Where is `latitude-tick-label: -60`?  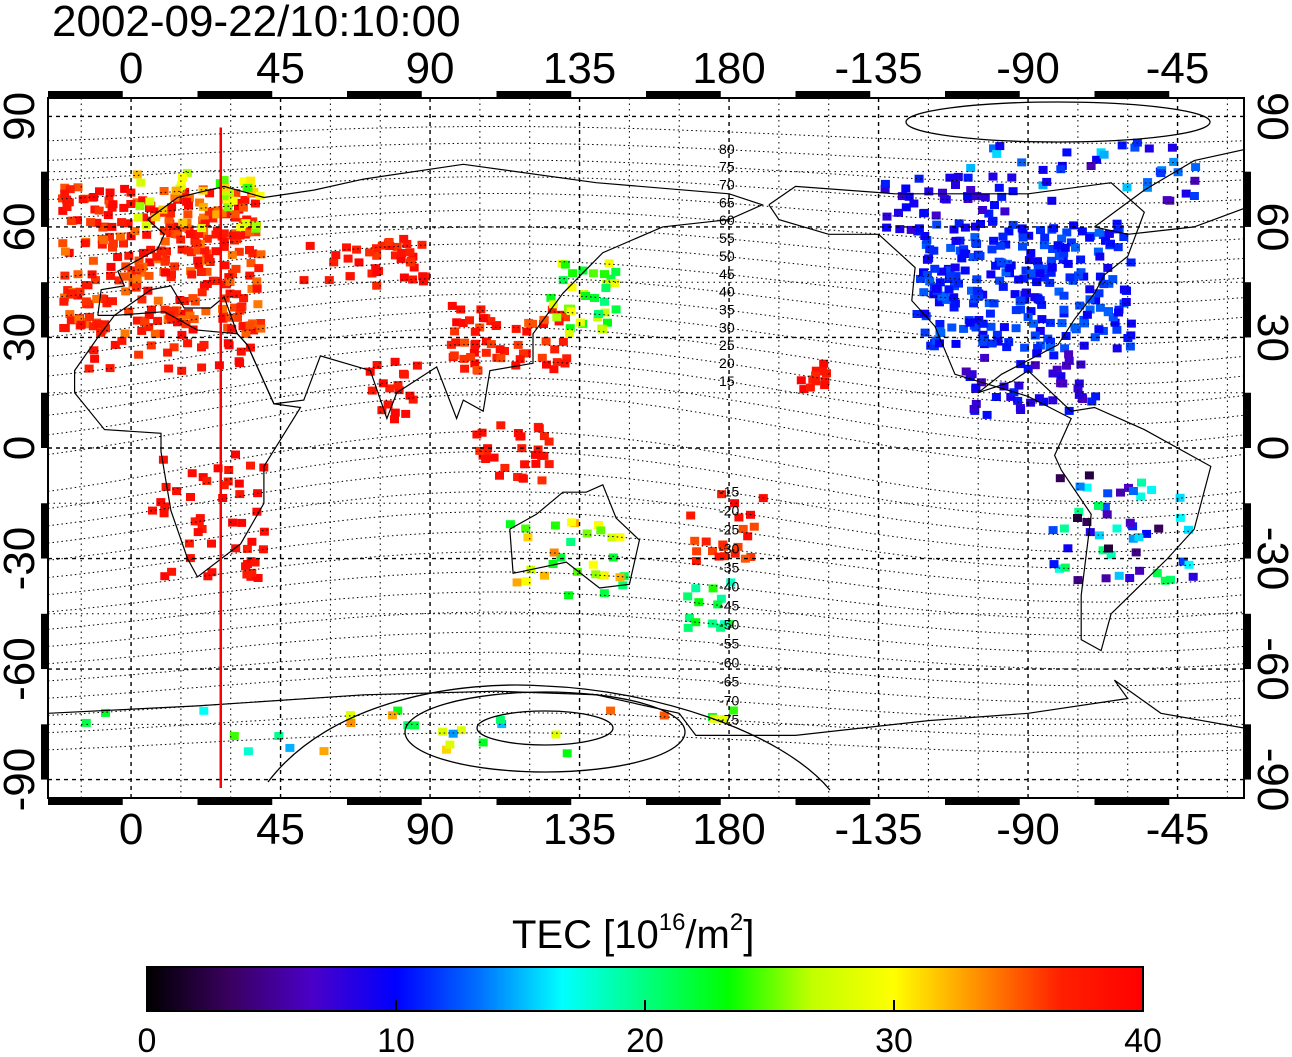 latitude-tick-label: -60 is located at coordinates (22, 669).